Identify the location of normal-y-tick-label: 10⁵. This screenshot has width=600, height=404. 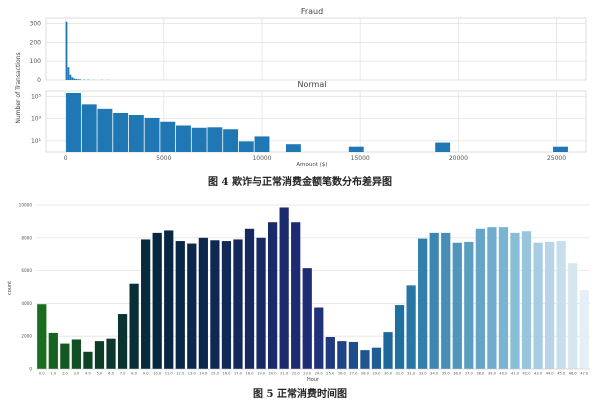
(36, 96).